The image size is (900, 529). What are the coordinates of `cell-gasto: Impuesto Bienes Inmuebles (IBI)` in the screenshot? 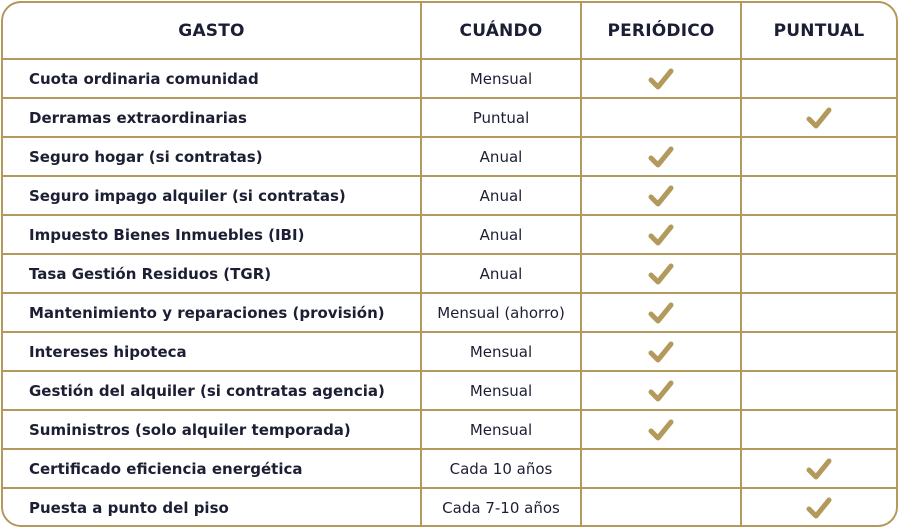 It's located at (212, 234).